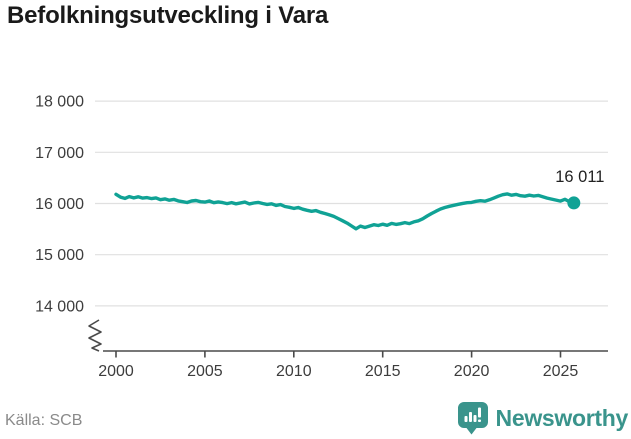 The width and height of the screenshot is (631, 439). What do you see at coordinates (574, 203) in the screenshot?
I see `end-point-marker` at bounding box center [574, 203].